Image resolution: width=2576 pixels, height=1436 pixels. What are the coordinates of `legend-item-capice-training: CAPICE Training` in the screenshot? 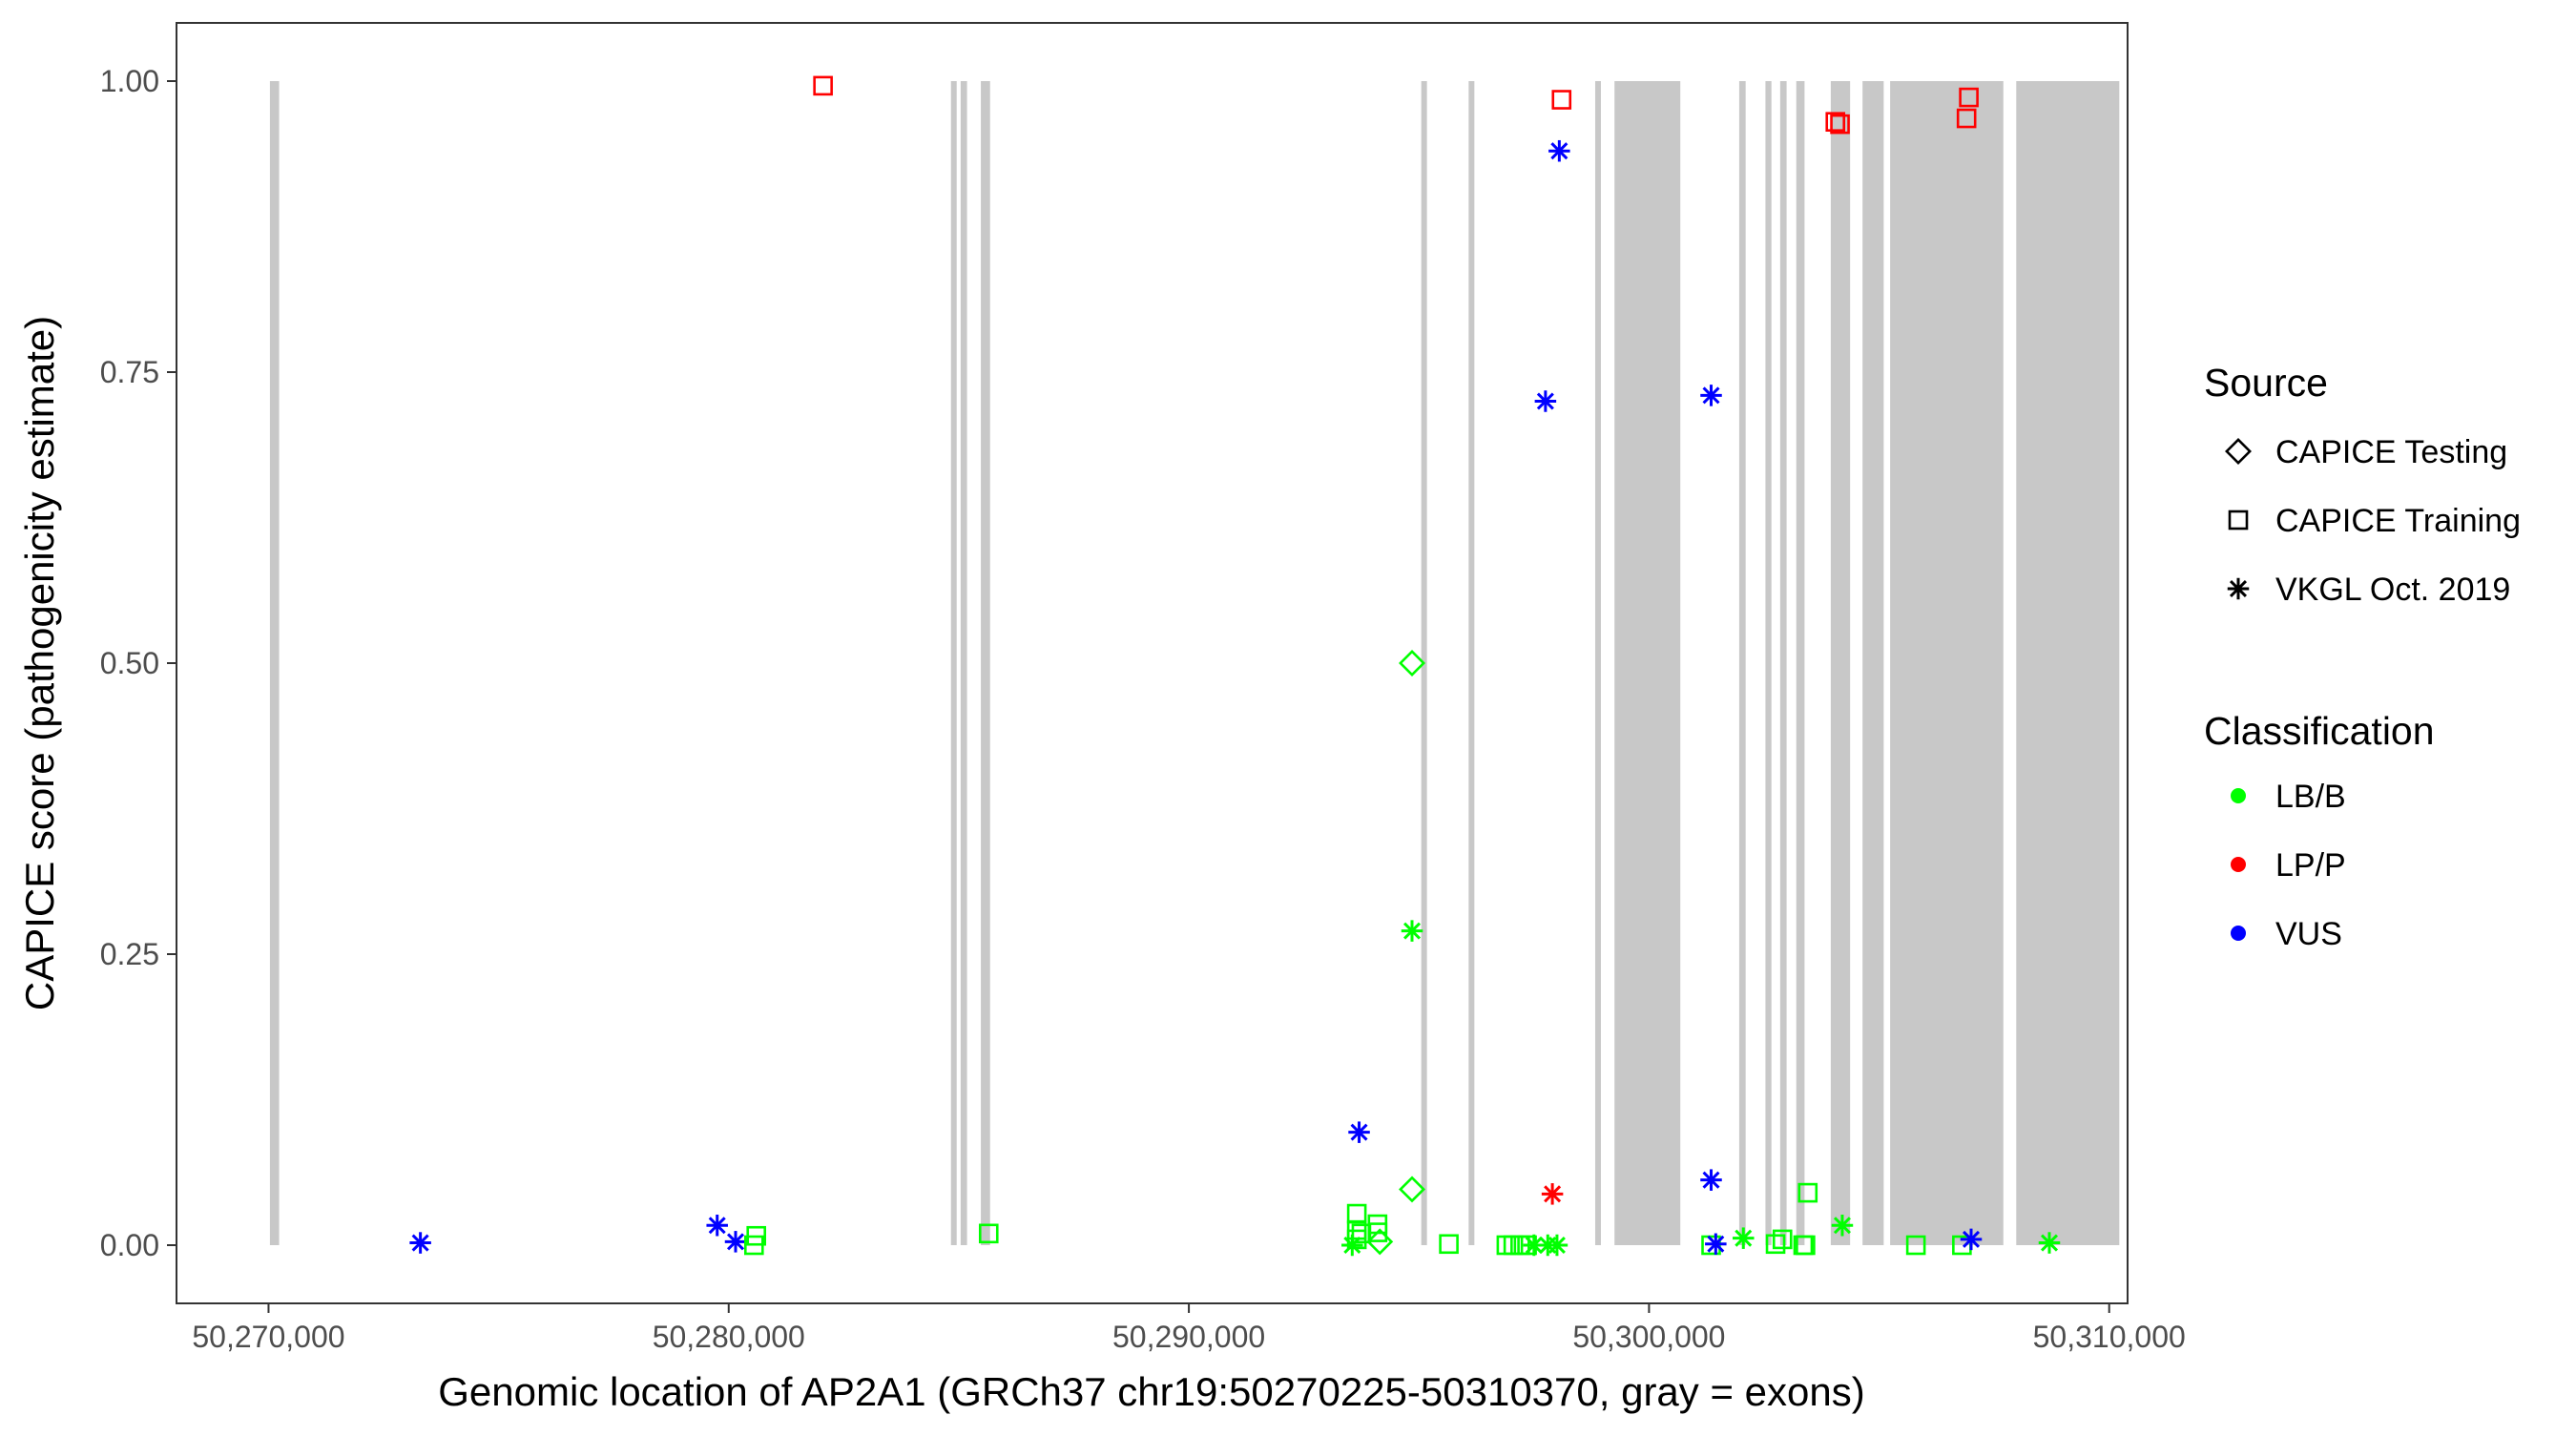 It's located at (2374, 521).